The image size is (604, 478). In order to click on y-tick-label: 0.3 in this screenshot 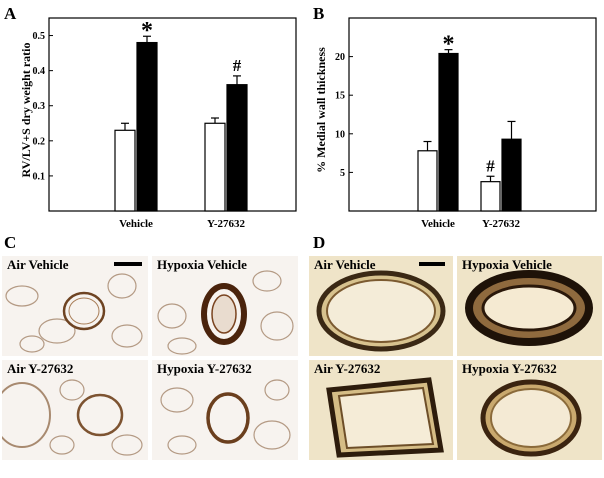, I will do `click(39, 106)`.